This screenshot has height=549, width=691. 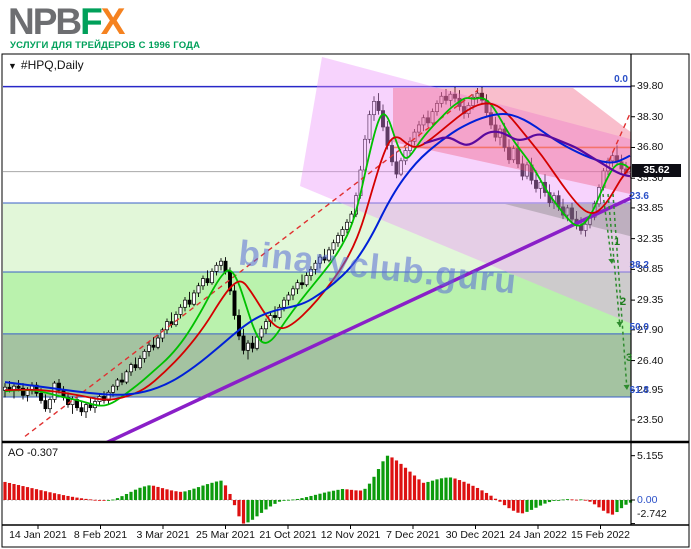 What do you see at coordinates (538, 535) in the screenshot?
I see `date-label: 24 Jan 2022` at bounding box center [538, 535].